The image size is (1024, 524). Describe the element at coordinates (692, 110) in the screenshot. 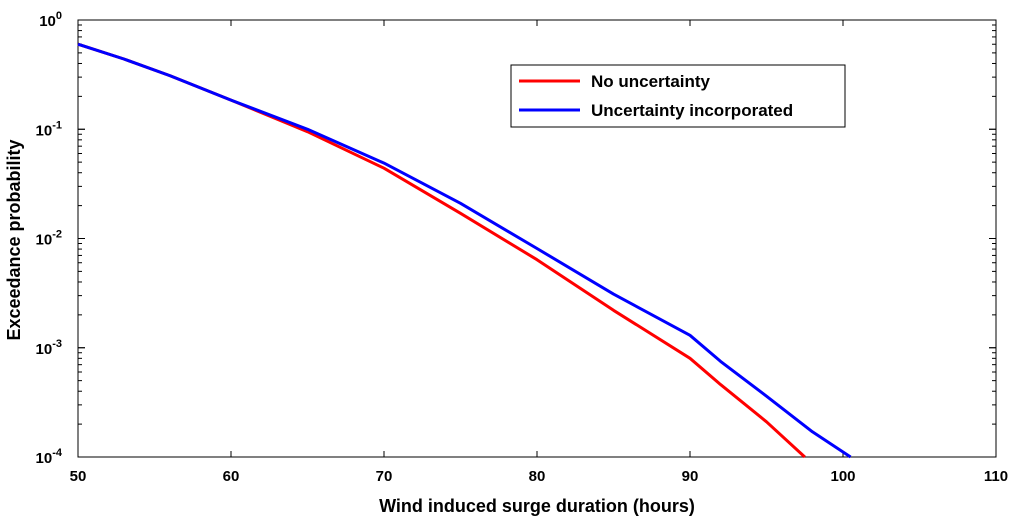

I see `legend-label-uncertainty-incorporated: Uncertainty incorporated` at that location.